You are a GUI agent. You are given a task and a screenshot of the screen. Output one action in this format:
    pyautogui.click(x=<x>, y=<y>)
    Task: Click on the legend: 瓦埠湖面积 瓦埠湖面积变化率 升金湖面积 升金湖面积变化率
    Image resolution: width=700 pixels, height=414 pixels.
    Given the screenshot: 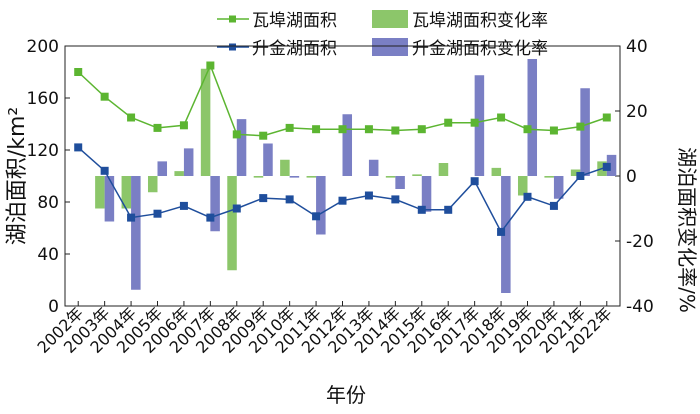 What is the action you would take?
    pyautogui.click(x=382, y=34)
    